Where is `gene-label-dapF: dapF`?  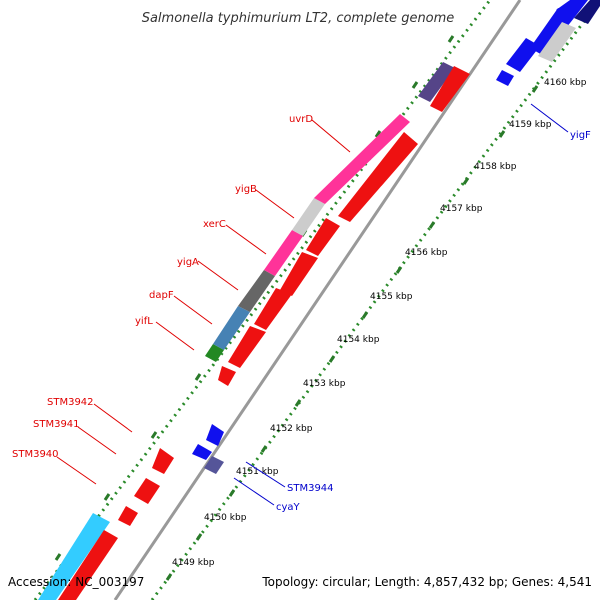 gene-label-dapF: dapF is located at coordinates (161, 295).